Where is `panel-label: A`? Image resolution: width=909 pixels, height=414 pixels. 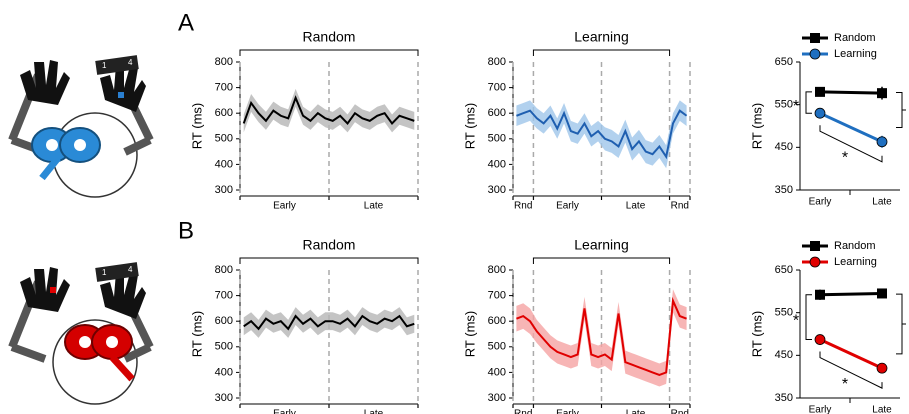 panel-label: A is located at coordinates (186, 22).